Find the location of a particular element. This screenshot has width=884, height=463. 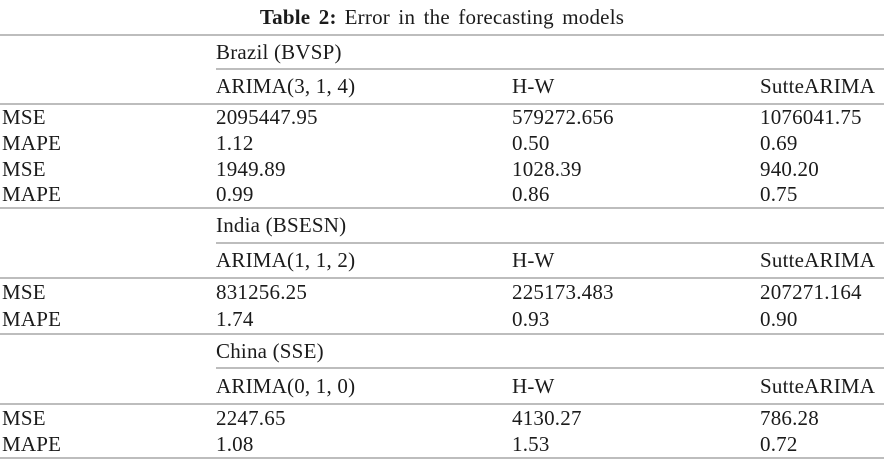

column-header-model: ARIMA(3, 1, 4) is located at coordinates (364, 87).